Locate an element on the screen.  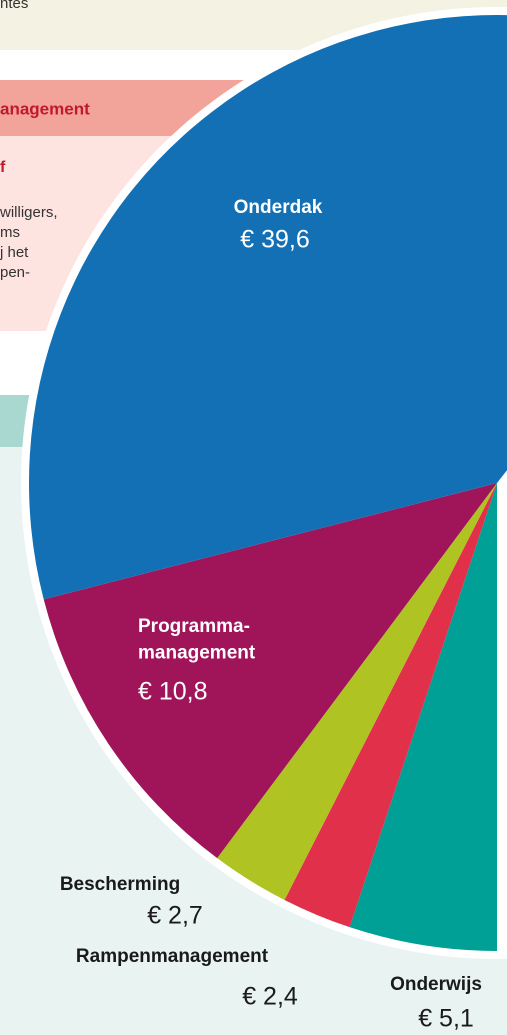
body-line: pen- is located at coordinates (15, 272).